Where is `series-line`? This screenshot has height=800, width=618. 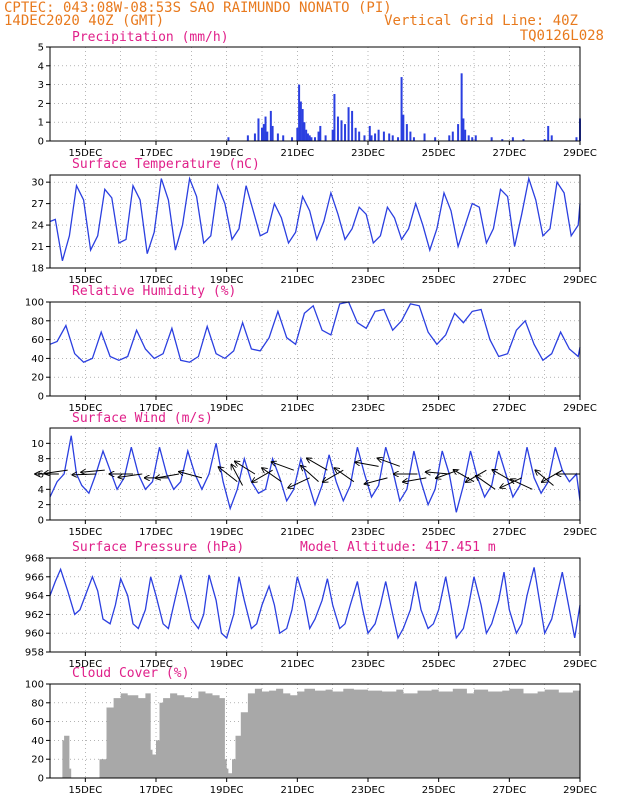 series-line is located at coordinates (315, 603).